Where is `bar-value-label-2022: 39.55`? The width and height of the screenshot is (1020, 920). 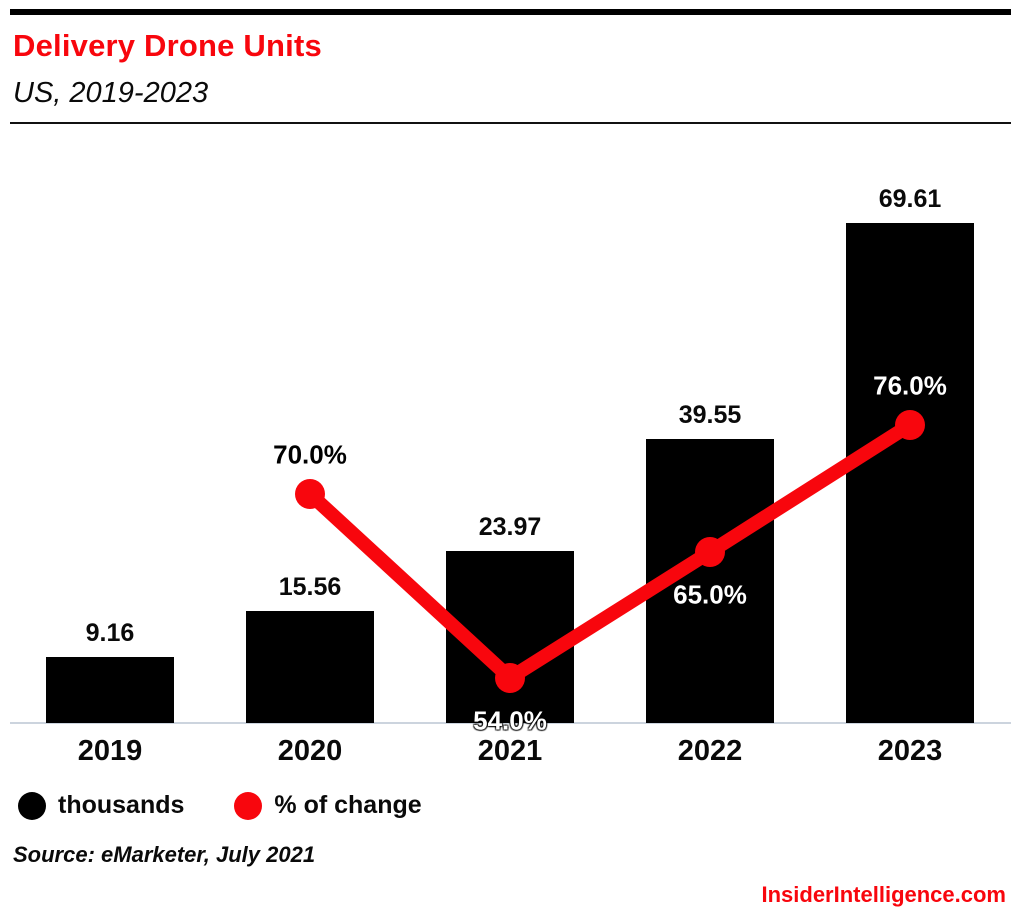 bar-value-label-2022: 39.55 is located at coordinates (710, 415).